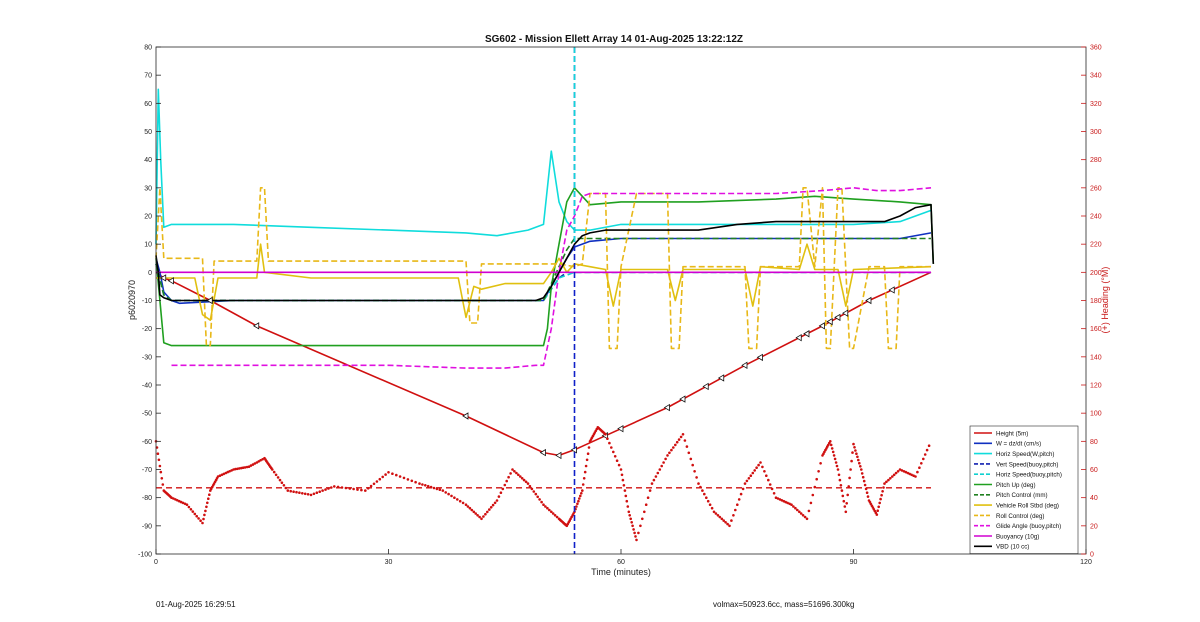 This screenshot has height=622, width=1200. I want to click on left-y-tick-label: 20, so click(148, 217).